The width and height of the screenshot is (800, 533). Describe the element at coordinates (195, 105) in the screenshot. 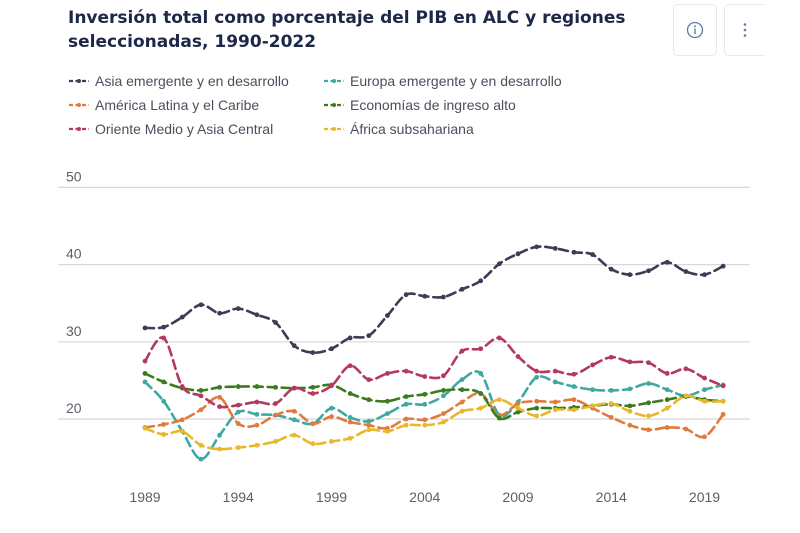

I see `legend-item-america-latina: América Latina y el Caribe` at that location.